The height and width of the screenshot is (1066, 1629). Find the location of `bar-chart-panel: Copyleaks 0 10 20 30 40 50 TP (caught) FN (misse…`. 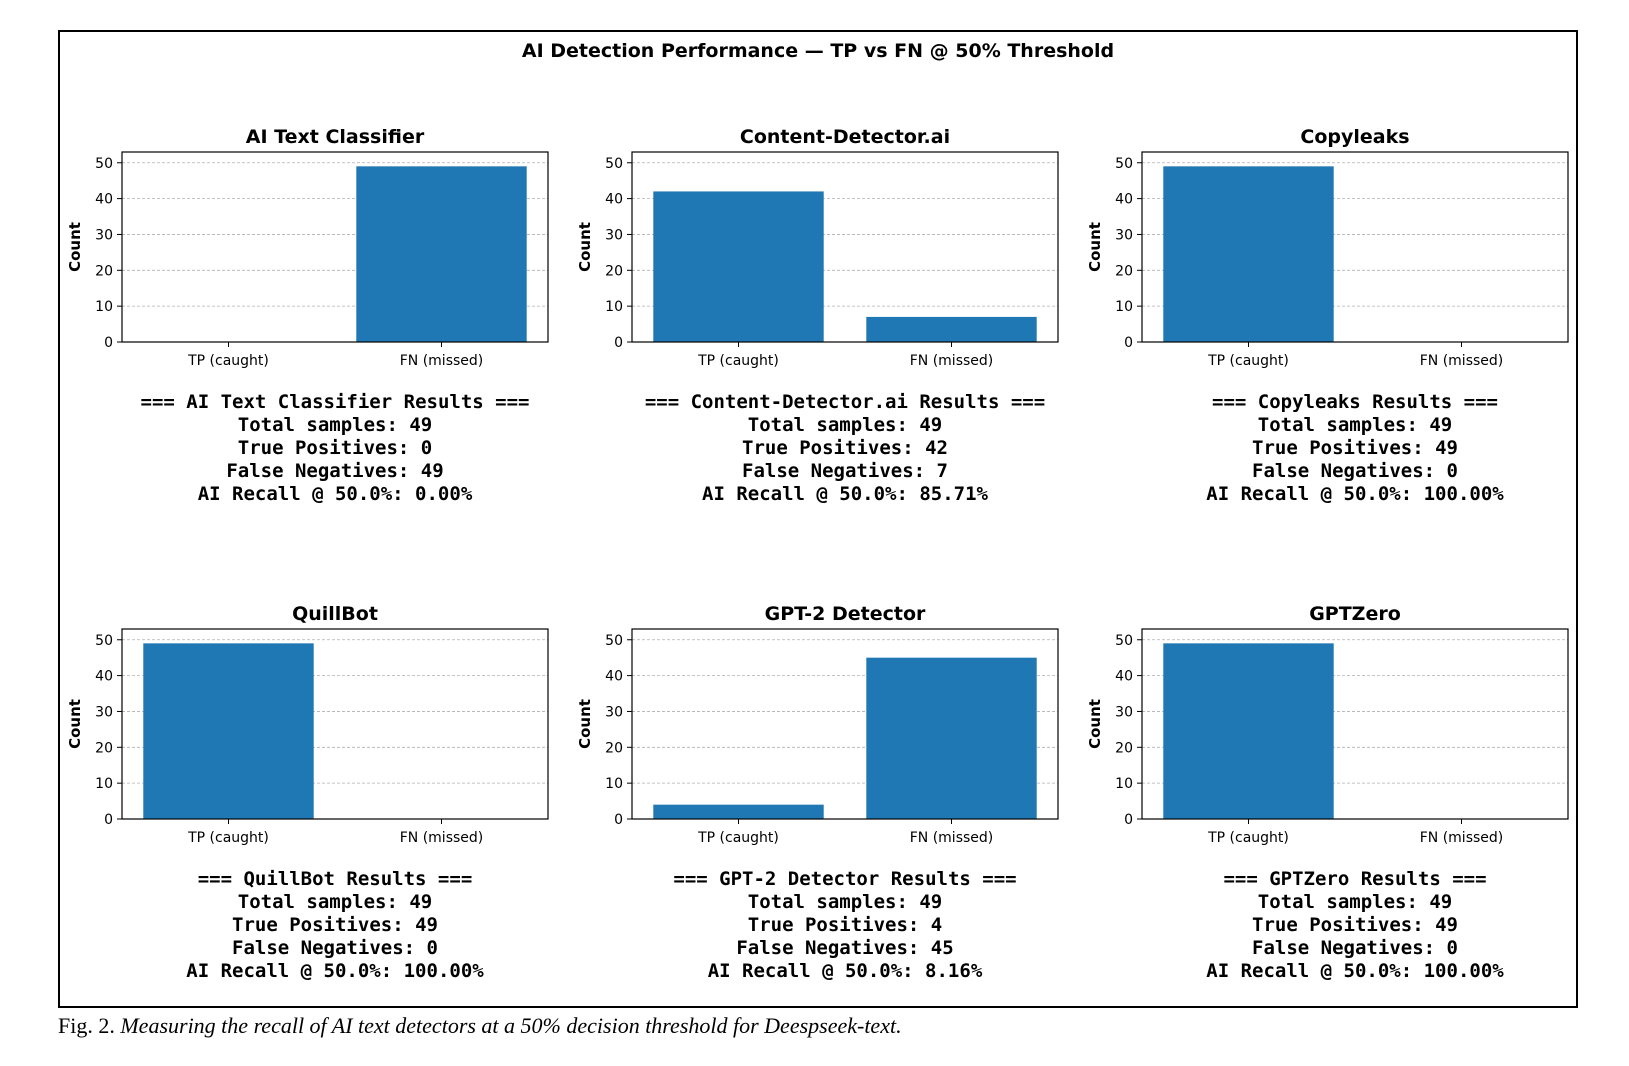

bar-chart-panel: Copyleaks 0 10 20 30 40 50 TP (caught) FN (misse… is located at coordinates (1327, 247).